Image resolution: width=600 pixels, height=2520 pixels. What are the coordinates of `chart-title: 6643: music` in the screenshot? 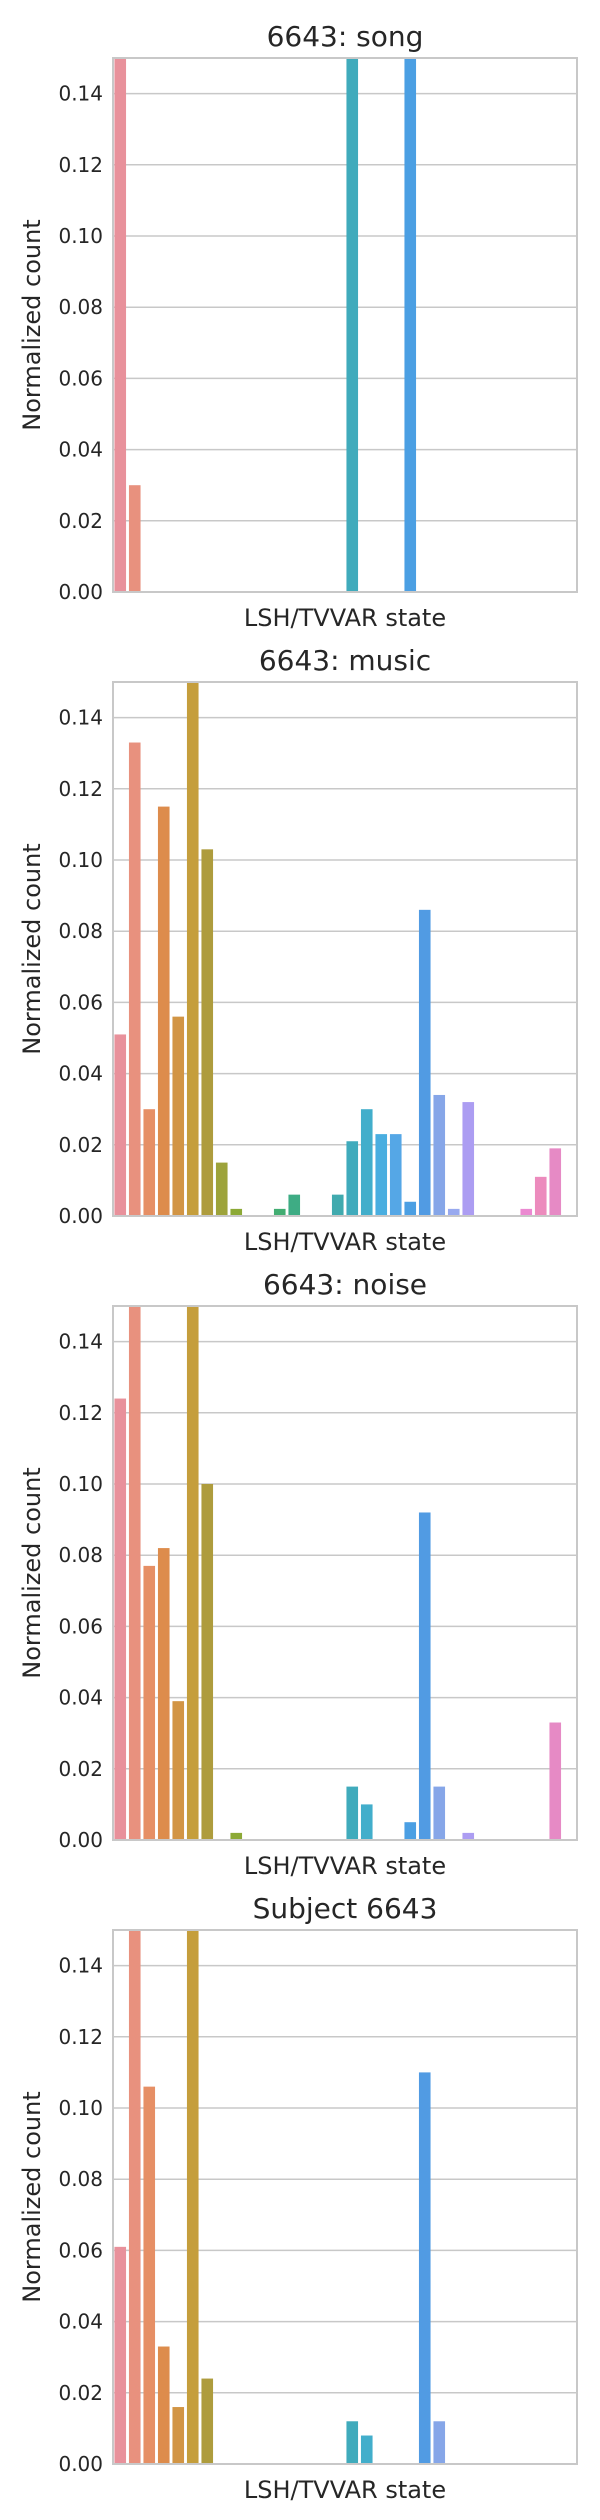 It's located at (345, 660).